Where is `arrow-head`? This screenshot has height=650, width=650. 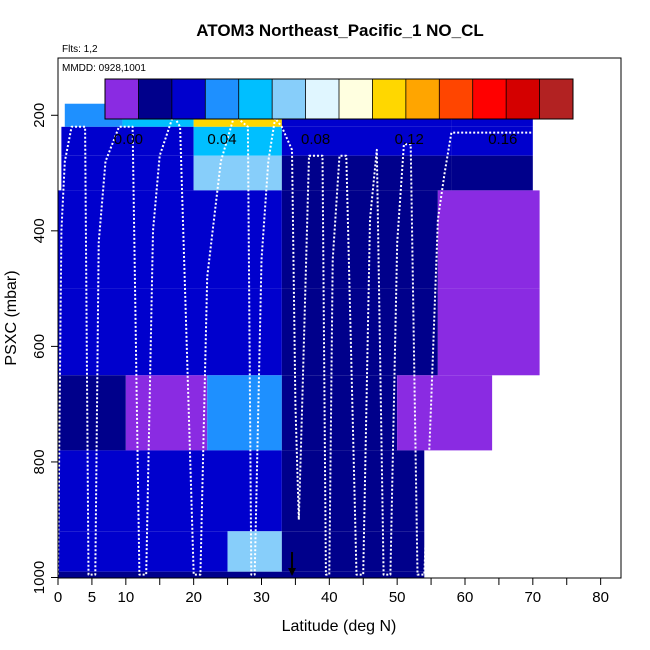 arrow-head is located at coordinates (292, 572).